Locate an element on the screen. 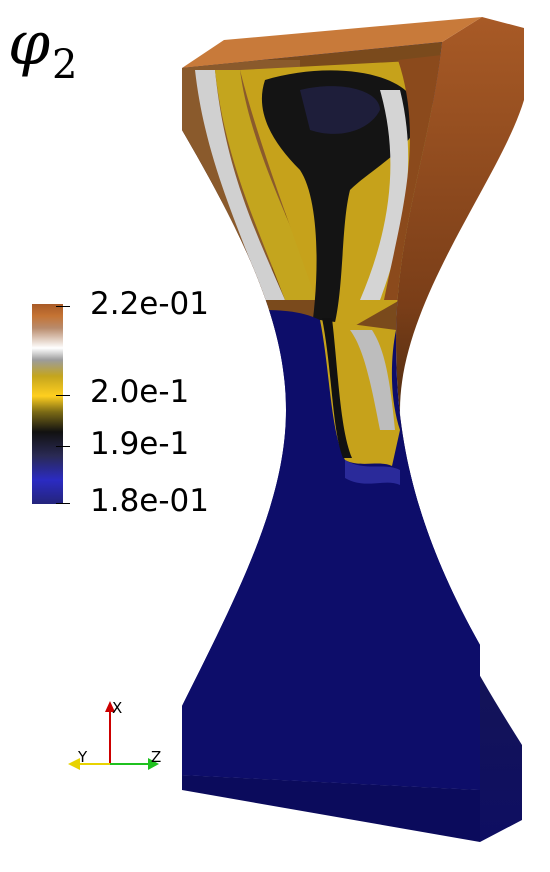 This screenshot has height=872, width=550. specimen-top-face is located at coordinates (332, 42).